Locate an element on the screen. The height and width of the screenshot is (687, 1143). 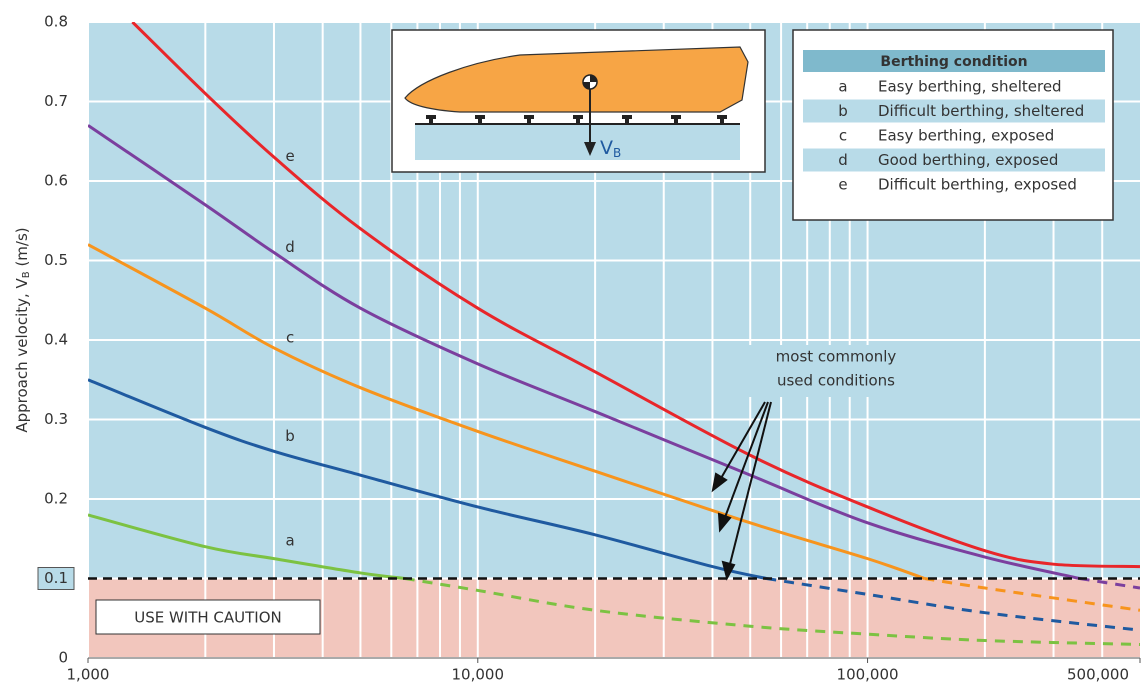
legend-key: d is located at coordinates (843, 160).